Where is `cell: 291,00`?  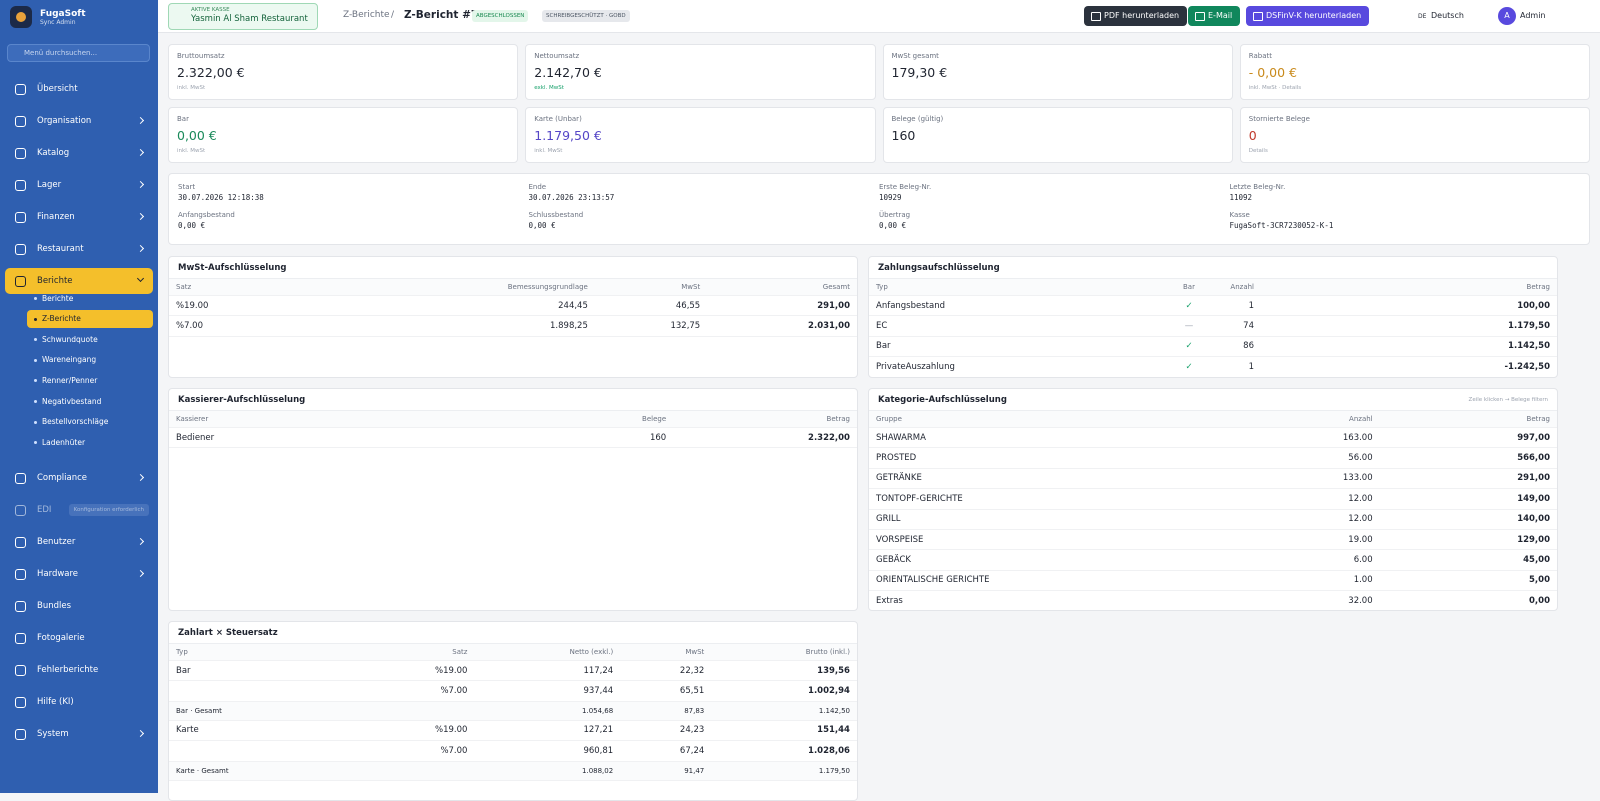 cell: 291,00 is located at coordinates (1533, 478).